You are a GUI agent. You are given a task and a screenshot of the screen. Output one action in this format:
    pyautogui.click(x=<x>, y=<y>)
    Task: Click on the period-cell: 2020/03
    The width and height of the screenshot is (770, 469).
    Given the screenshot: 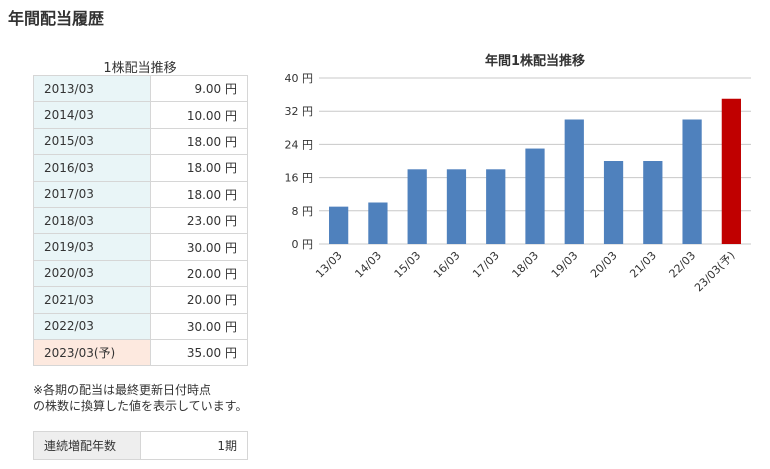 What is the action you would take?
    pyautogui.click(x=92, y=273)
    